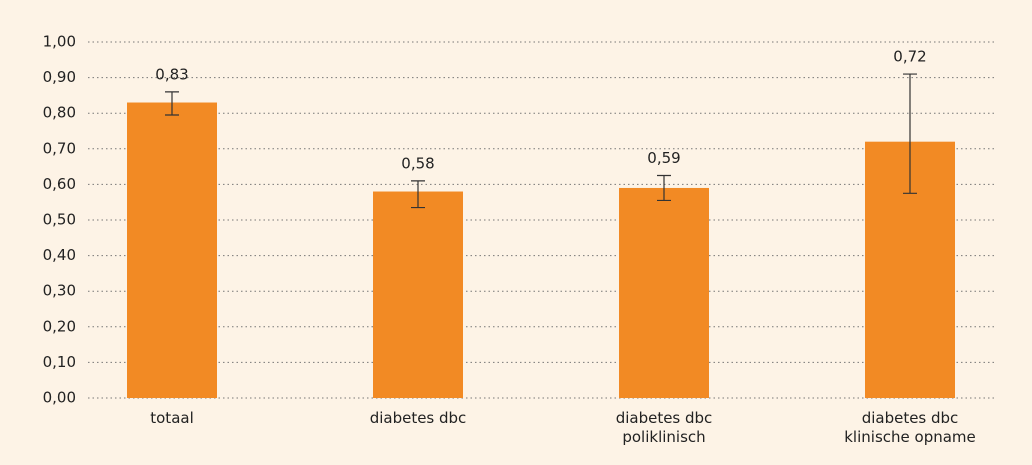 This screenshot has width=1032, height=465. I want to click on y-tick-label: 0,70, so click(59, 148).